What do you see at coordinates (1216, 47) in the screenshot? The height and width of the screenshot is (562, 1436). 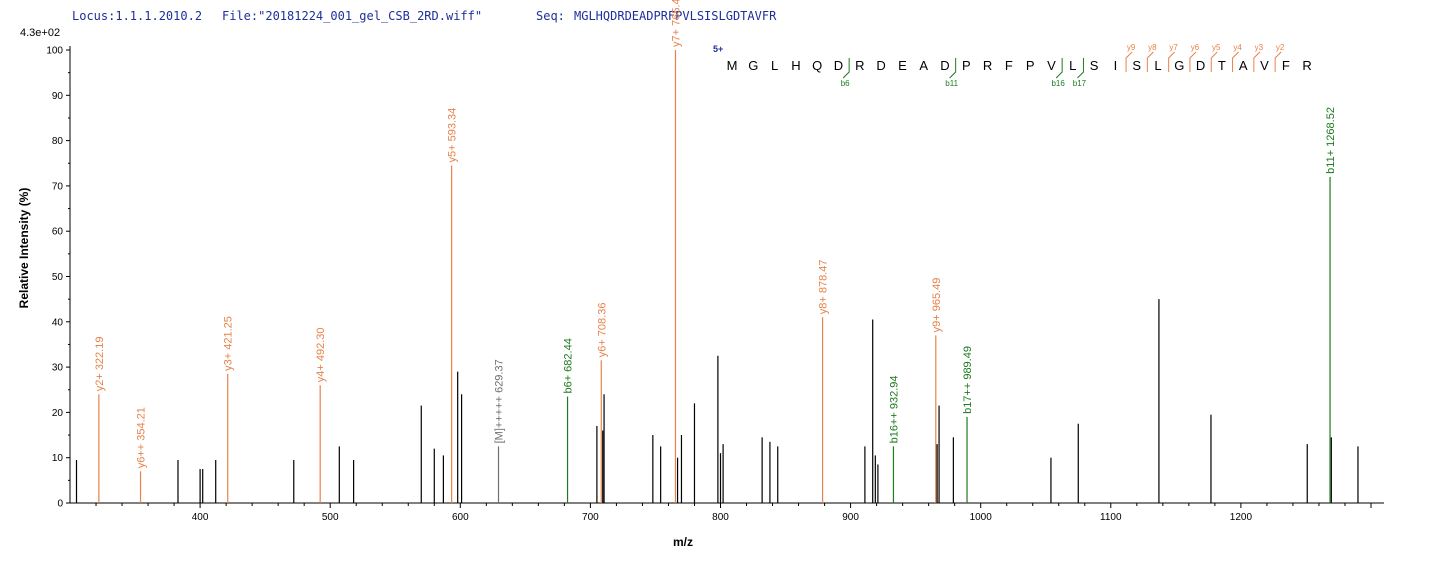 I see `y-ion-label: y5` at bounding box center [1216, 47].